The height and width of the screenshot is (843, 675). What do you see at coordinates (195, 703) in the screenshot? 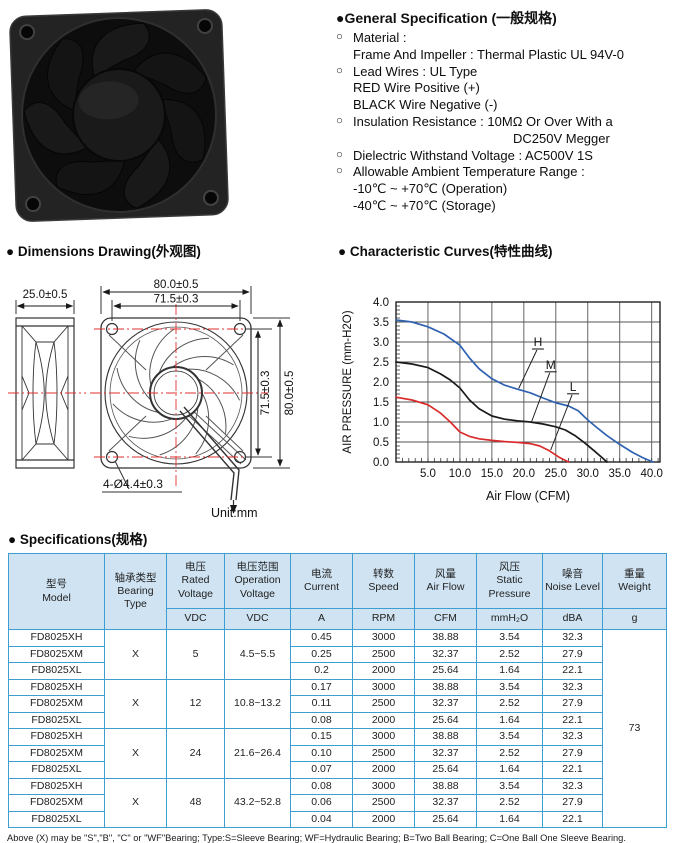
I see `cell-rated-voltage: 12` at bounding box center [195, 703].